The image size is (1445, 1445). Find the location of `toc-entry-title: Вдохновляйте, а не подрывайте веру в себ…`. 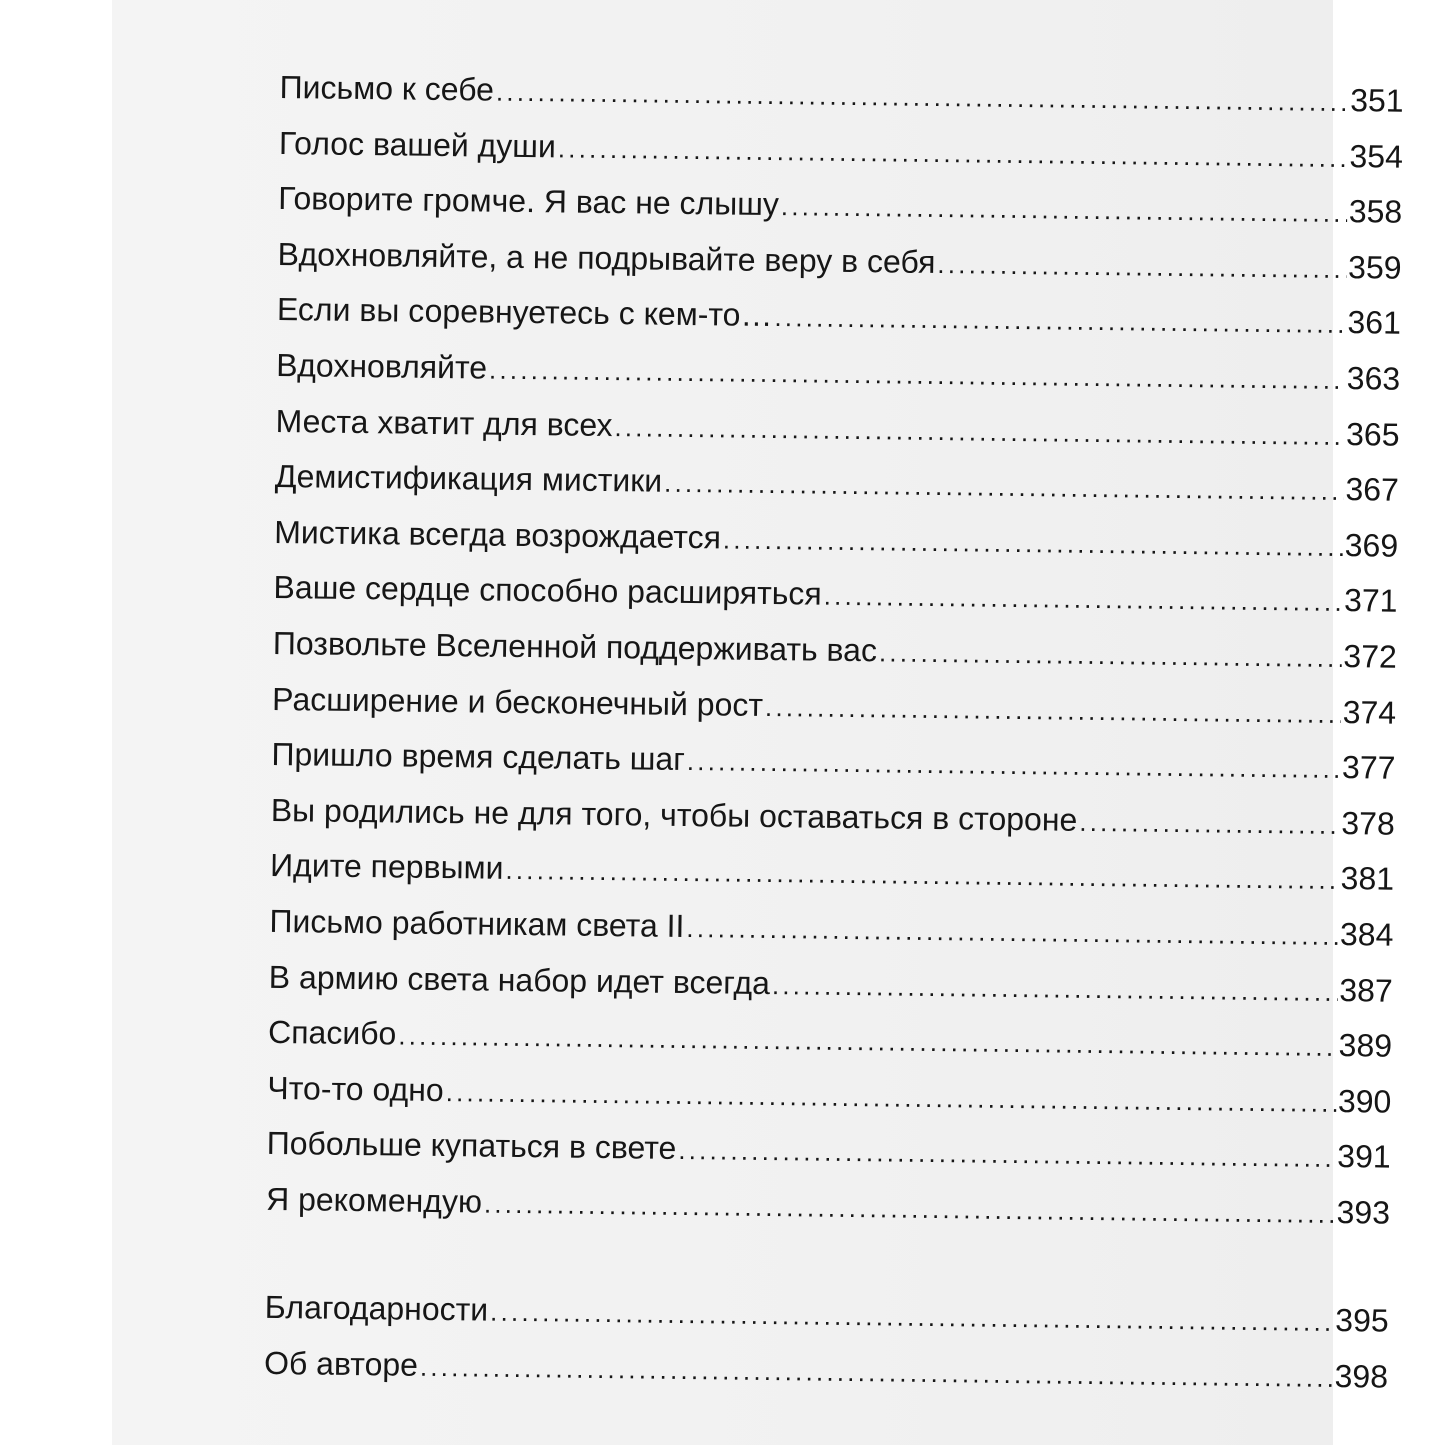

toc-entry-title: Вдохновляйте, а не подрывайте веру в себ… is located at coordinates (606, 257).